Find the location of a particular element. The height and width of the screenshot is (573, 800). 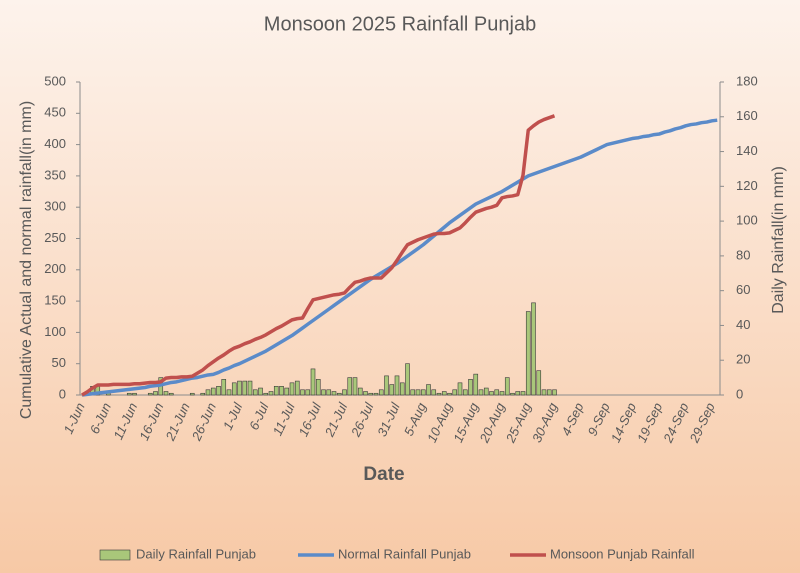

y2-tick-label: 140 is located at coordinates (747, 150).